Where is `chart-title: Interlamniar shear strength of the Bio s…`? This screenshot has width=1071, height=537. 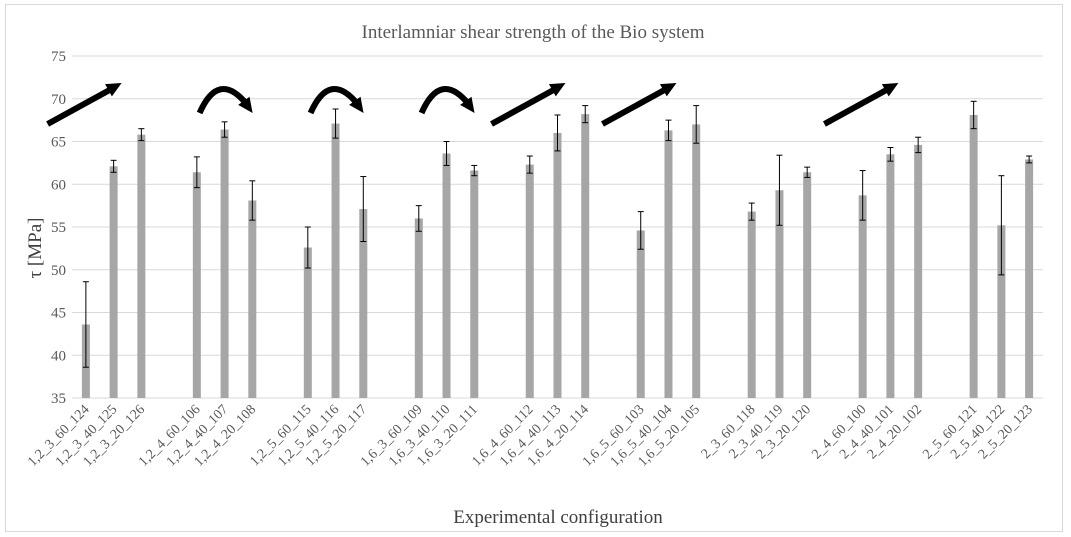 chart-title: Interlamniar shear strength of the Bio s… is located at coordinates (533, 32).